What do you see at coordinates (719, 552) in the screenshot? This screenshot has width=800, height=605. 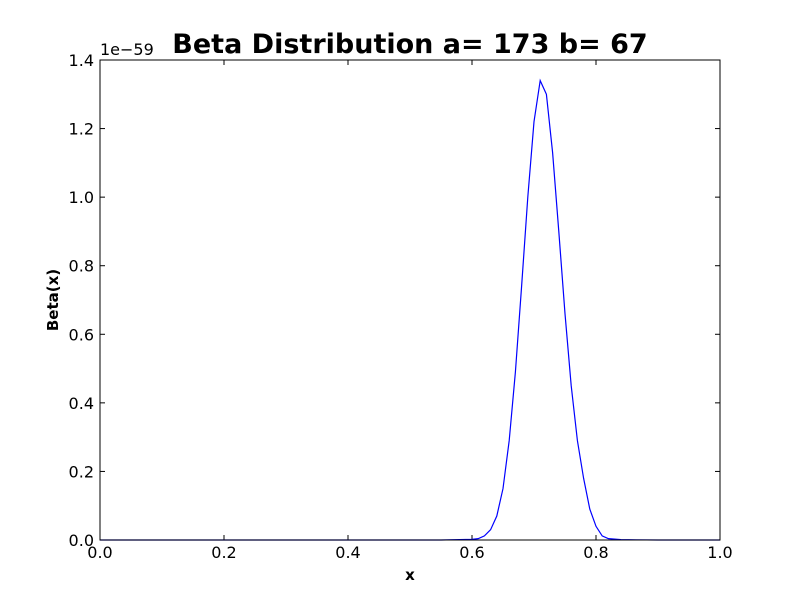 I see `x-tick-label: 1.0` at bounding box center [719, 552].